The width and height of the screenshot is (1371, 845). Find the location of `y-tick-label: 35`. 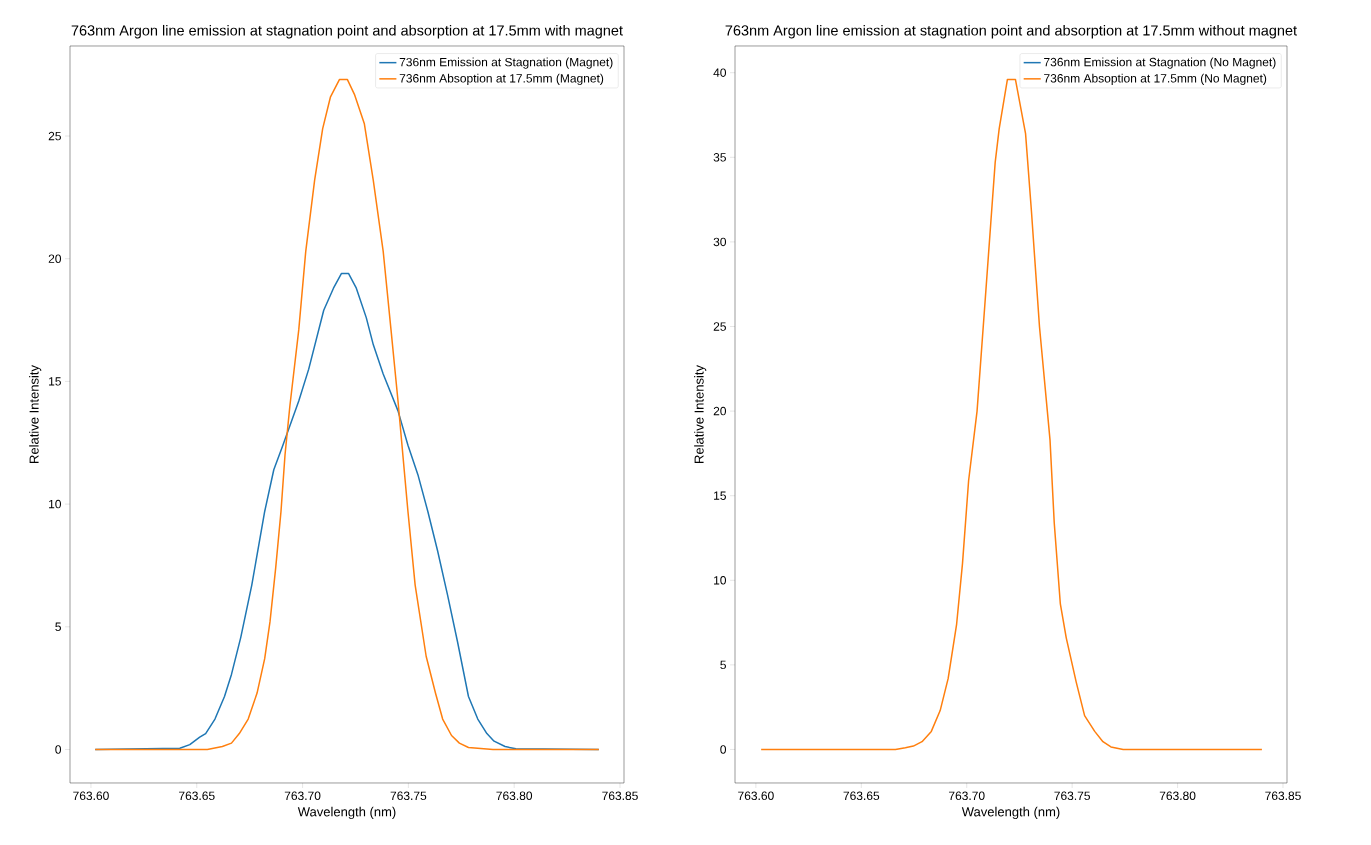

y-tick-label: 35 is located at coordinates (719, 157).